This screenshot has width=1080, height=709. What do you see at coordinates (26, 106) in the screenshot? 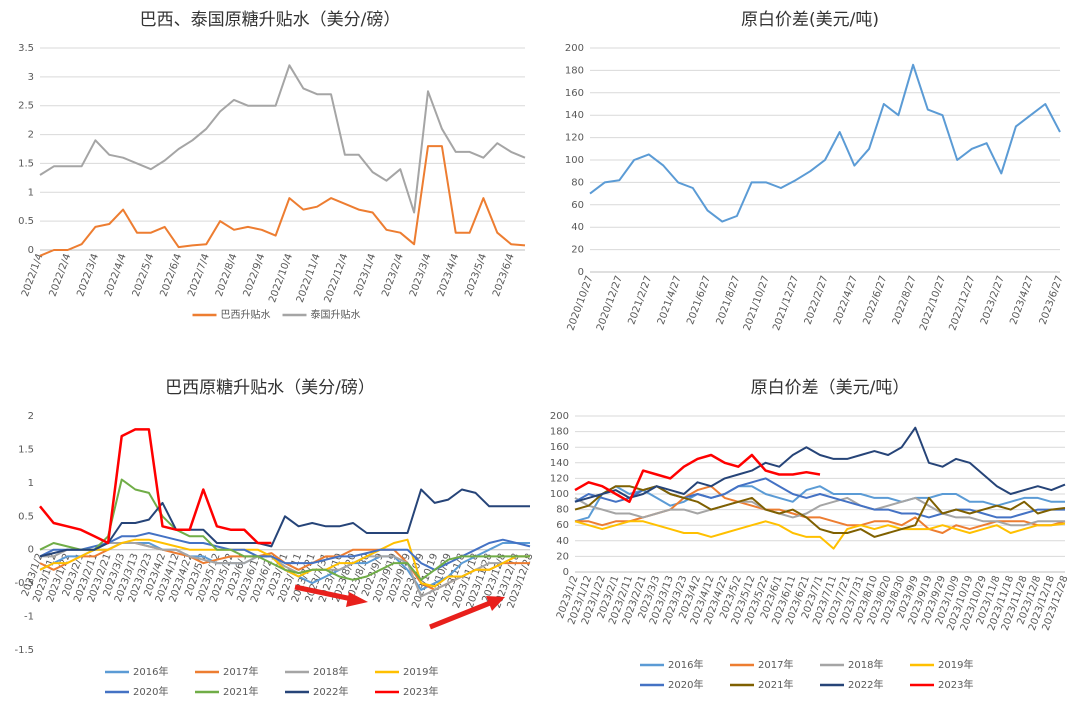
I see `y-tick-label: 2.5` at bounding box center [26, 106].